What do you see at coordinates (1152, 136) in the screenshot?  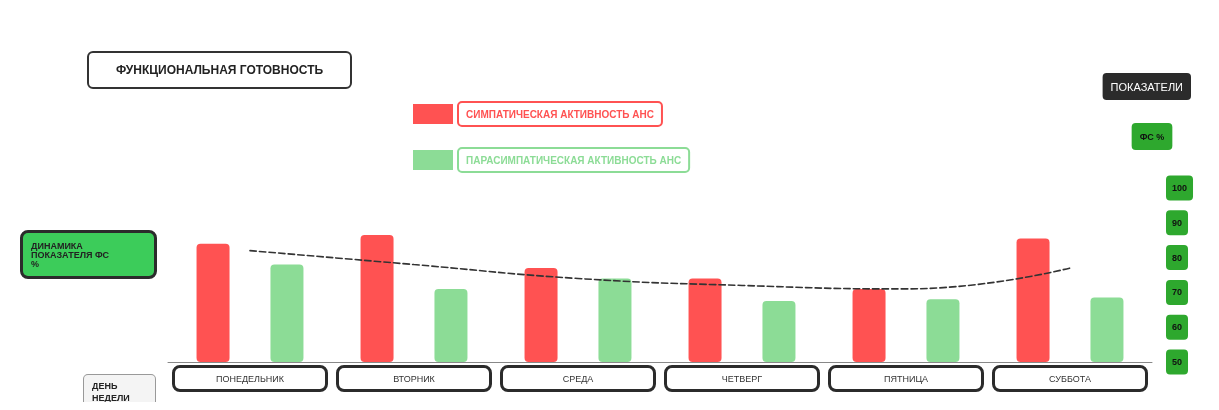 I see `y-axis-title: ФС %` at bounding box center [1152, 136].